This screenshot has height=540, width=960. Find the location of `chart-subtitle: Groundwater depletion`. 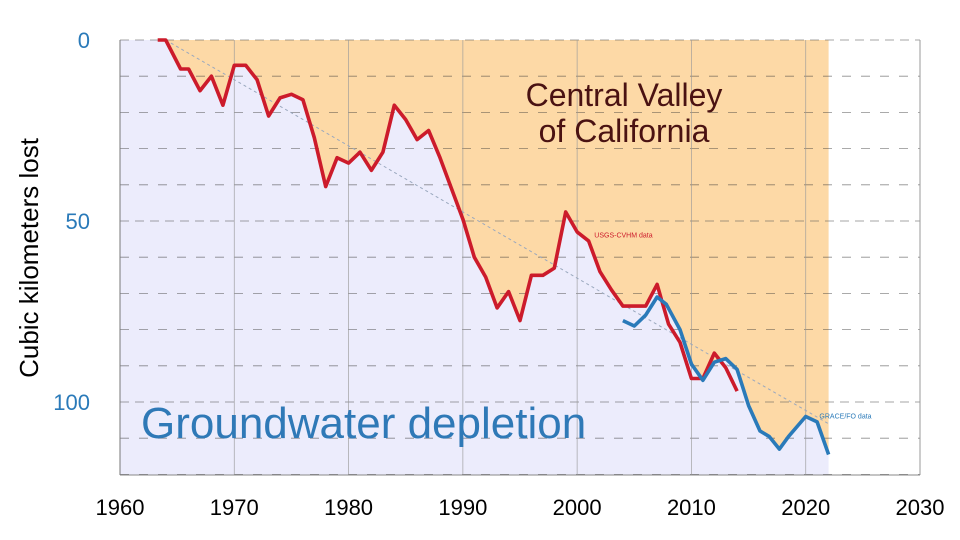

chart-subtitle: Groundwater depletion is located at coordinates (363, 423).